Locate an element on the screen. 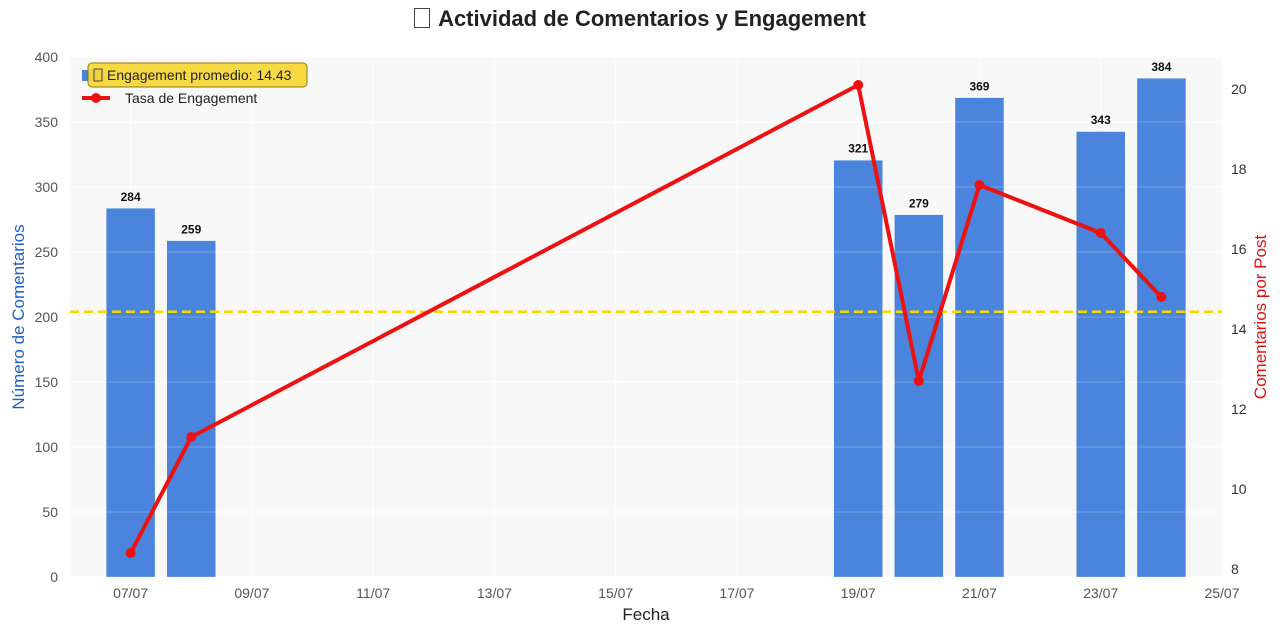  average-annotation-box is located at coordinates (197, 75).